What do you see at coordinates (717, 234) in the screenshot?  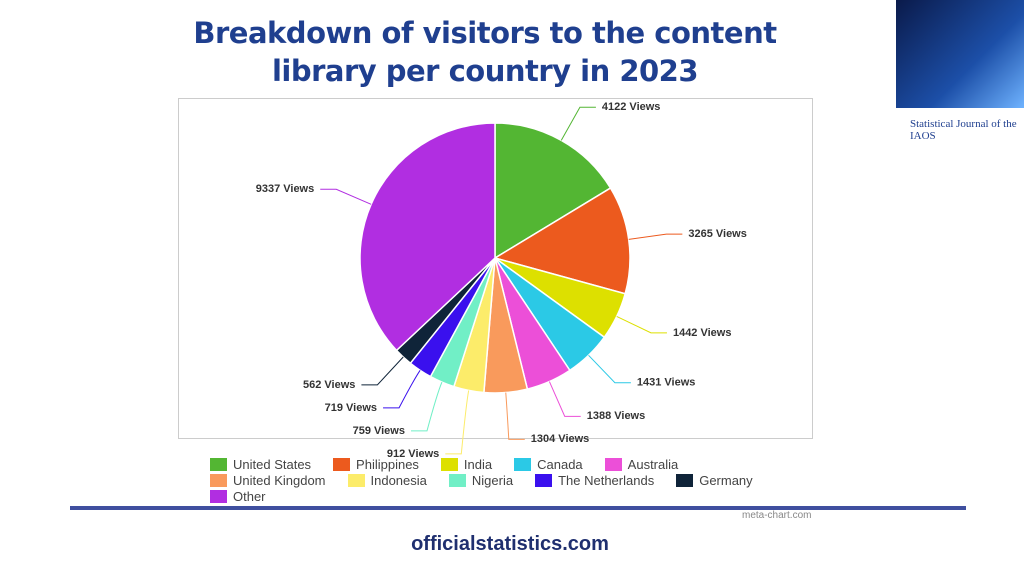 I see `data-label: 3265 Views` at bounding box center [717, 234].